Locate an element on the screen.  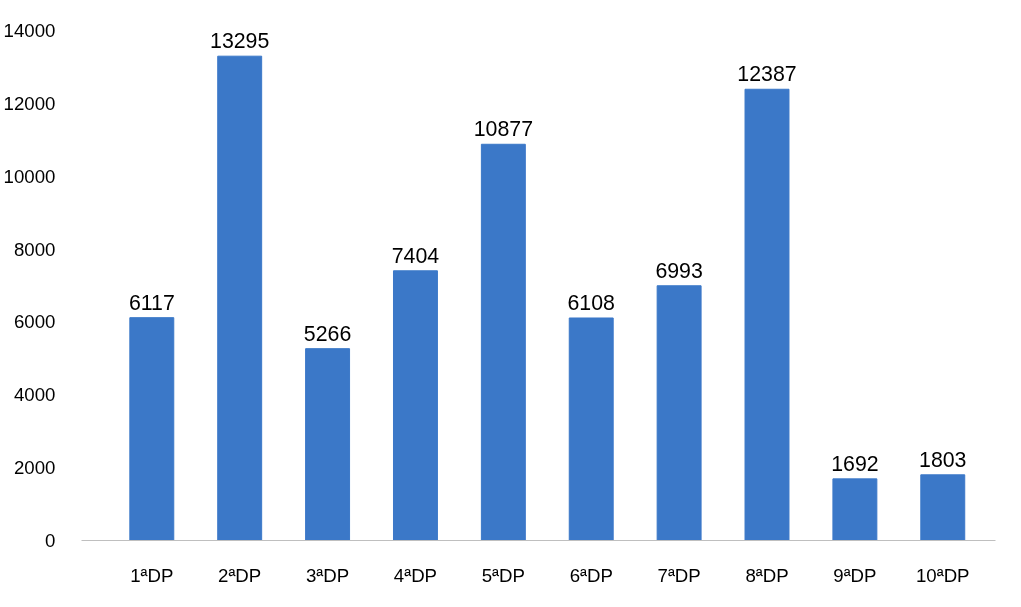
y-tick-label: 4000 is located at coordinates (35, 395).